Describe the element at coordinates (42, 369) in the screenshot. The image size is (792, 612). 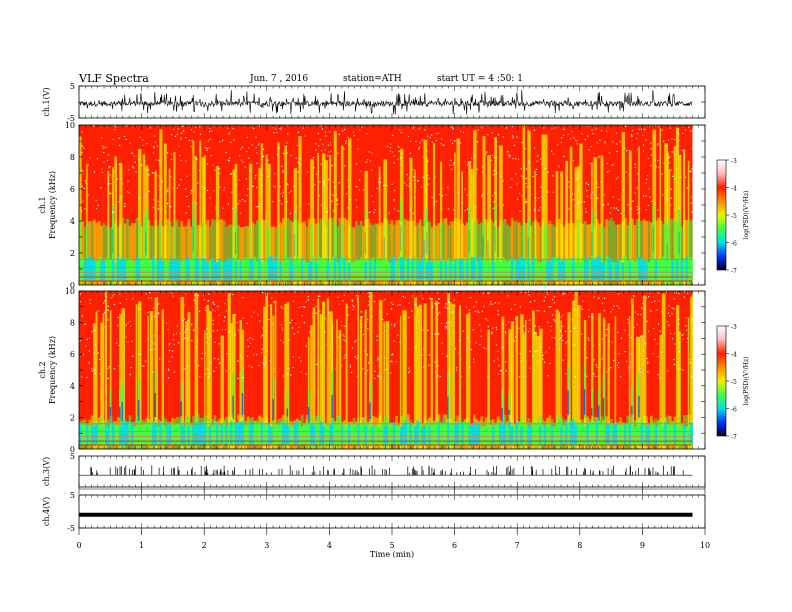
I see `y-axis-label: ch.2` at that location.